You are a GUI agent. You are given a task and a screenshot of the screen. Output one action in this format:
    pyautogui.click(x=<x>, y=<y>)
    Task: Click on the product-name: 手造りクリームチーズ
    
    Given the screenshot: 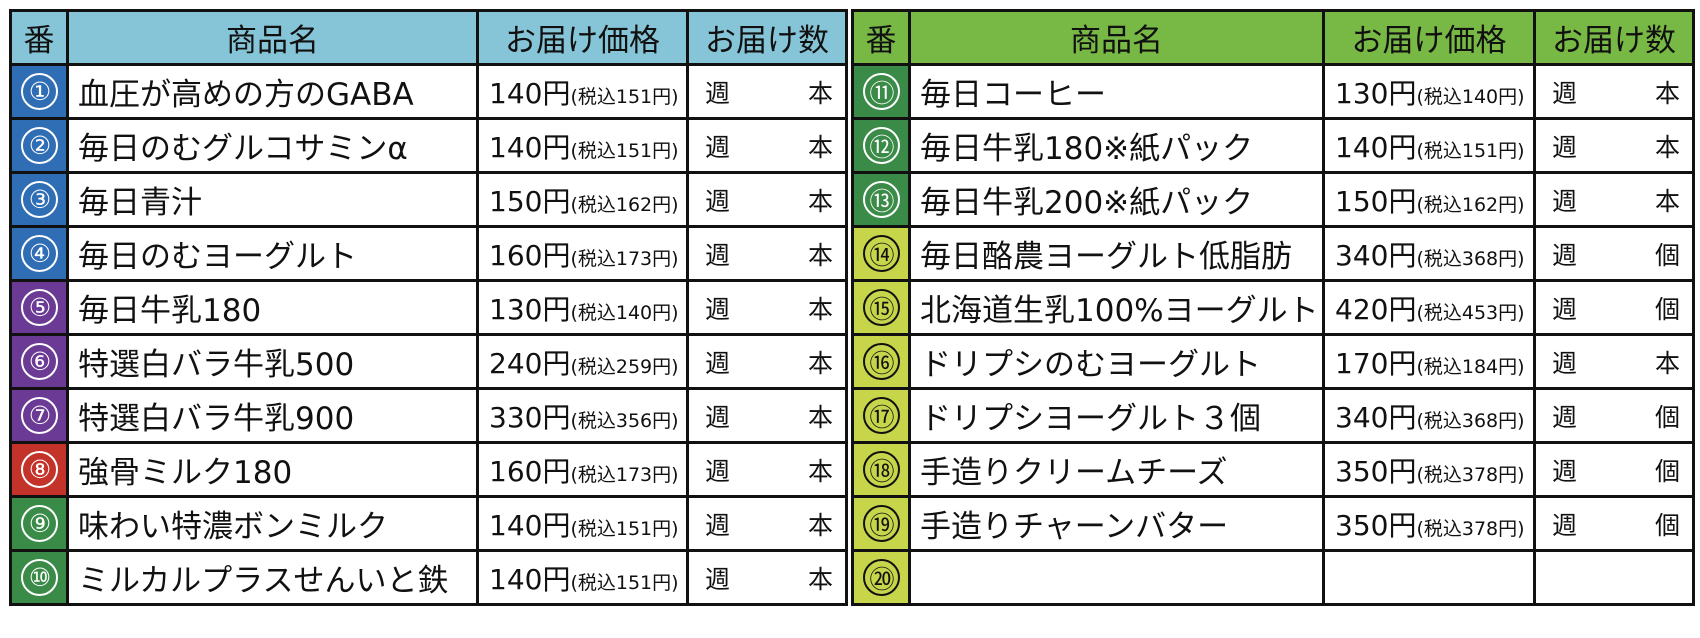 What is the action you would take?
    pyautogui.click(x=1116, y=469)
    